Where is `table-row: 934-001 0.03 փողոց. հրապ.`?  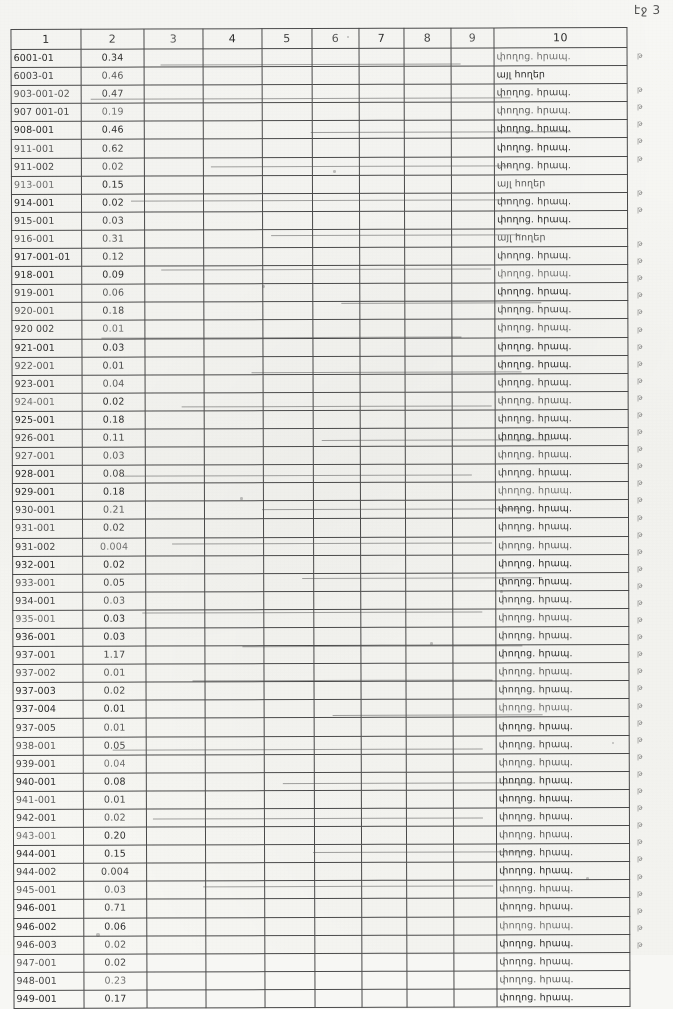 table-row: 934-001 0.03 փողոց. հրապ. is located at coordinates (320, 600).